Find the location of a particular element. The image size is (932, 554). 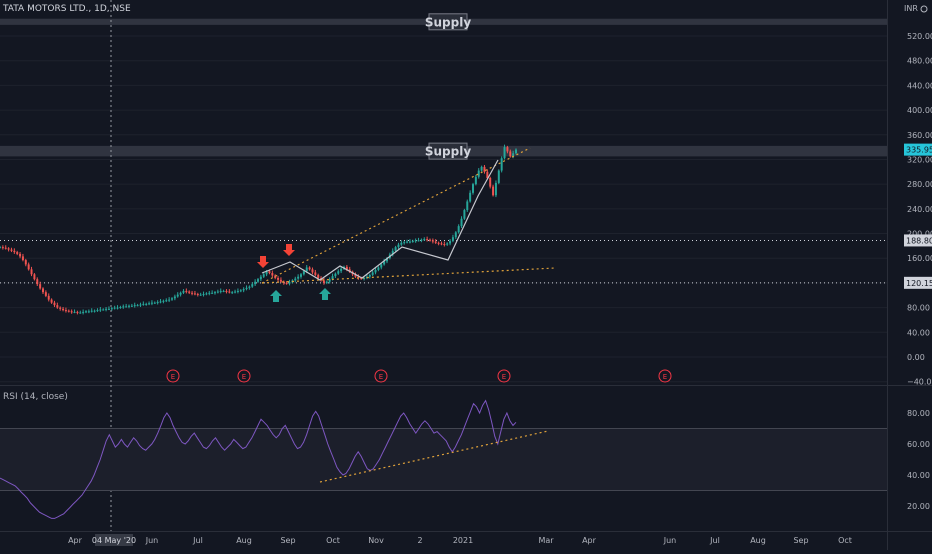

earnings-marker-label-4: E is located at coordinates (665, 377).